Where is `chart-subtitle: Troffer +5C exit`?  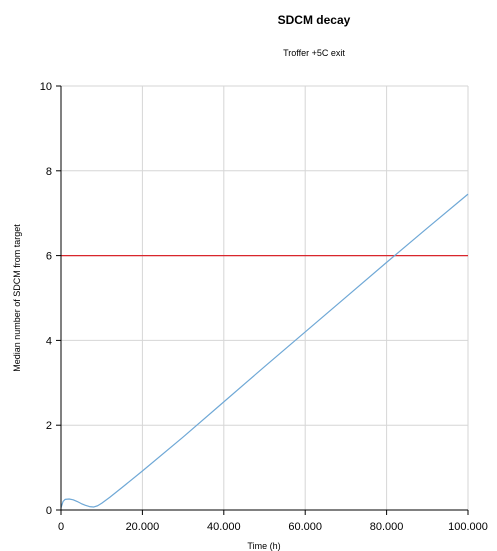 chart-subtitle: Troffer +5C exit is located at coordinates (314, 53).